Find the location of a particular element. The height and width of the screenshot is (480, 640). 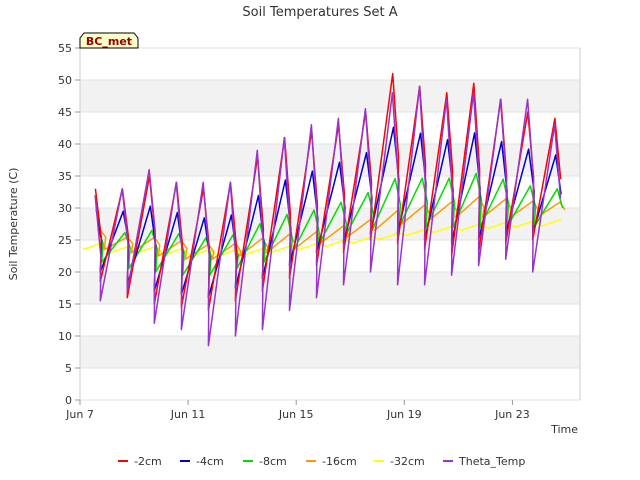

x-axis-label: Time is located at coordinates (564, 429).